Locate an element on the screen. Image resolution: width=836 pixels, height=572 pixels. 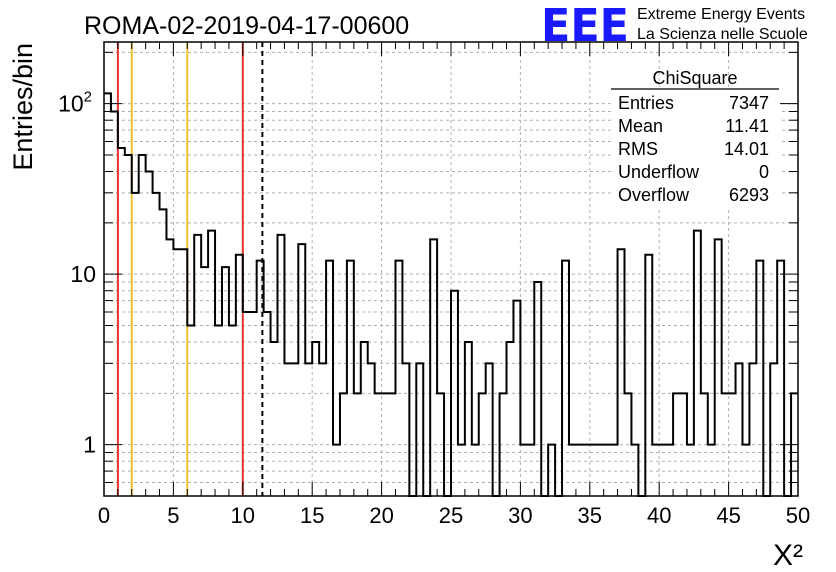
reference-lines is located at coordinates (190, 269).